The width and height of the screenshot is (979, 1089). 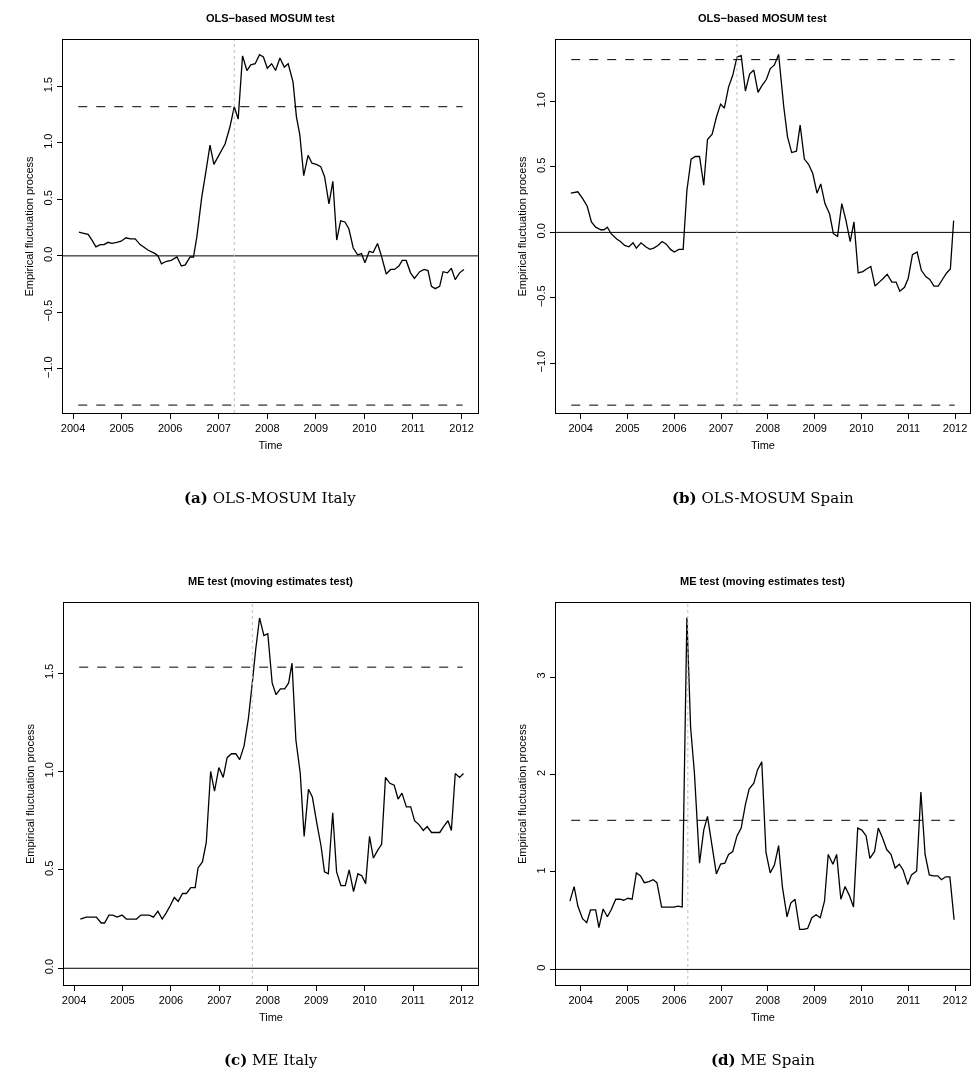 I want to click on text: (c) ME Italy, so click(x=271, y=1060).